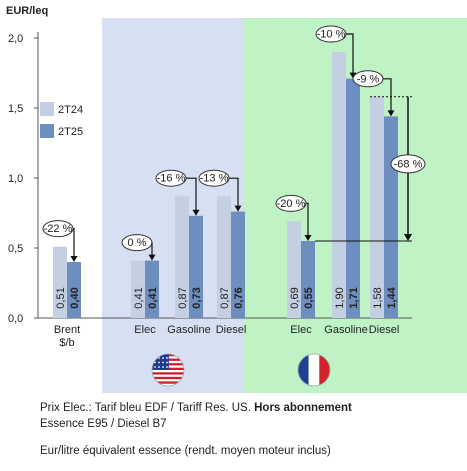  I want to click on legend-label: 2T24, so click(70, 110).